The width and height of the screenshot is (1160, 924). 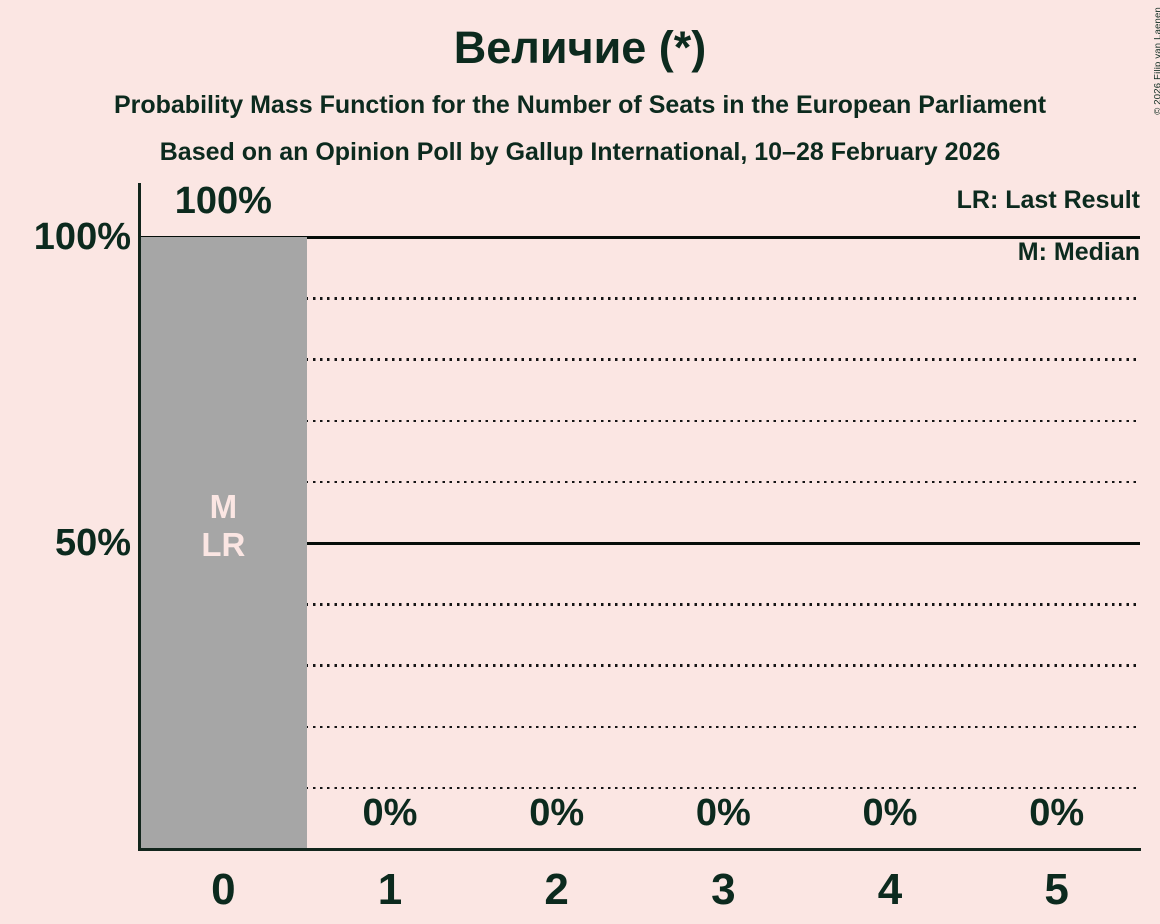 I want to click on x-axis-line, so click(x=639, y=849).